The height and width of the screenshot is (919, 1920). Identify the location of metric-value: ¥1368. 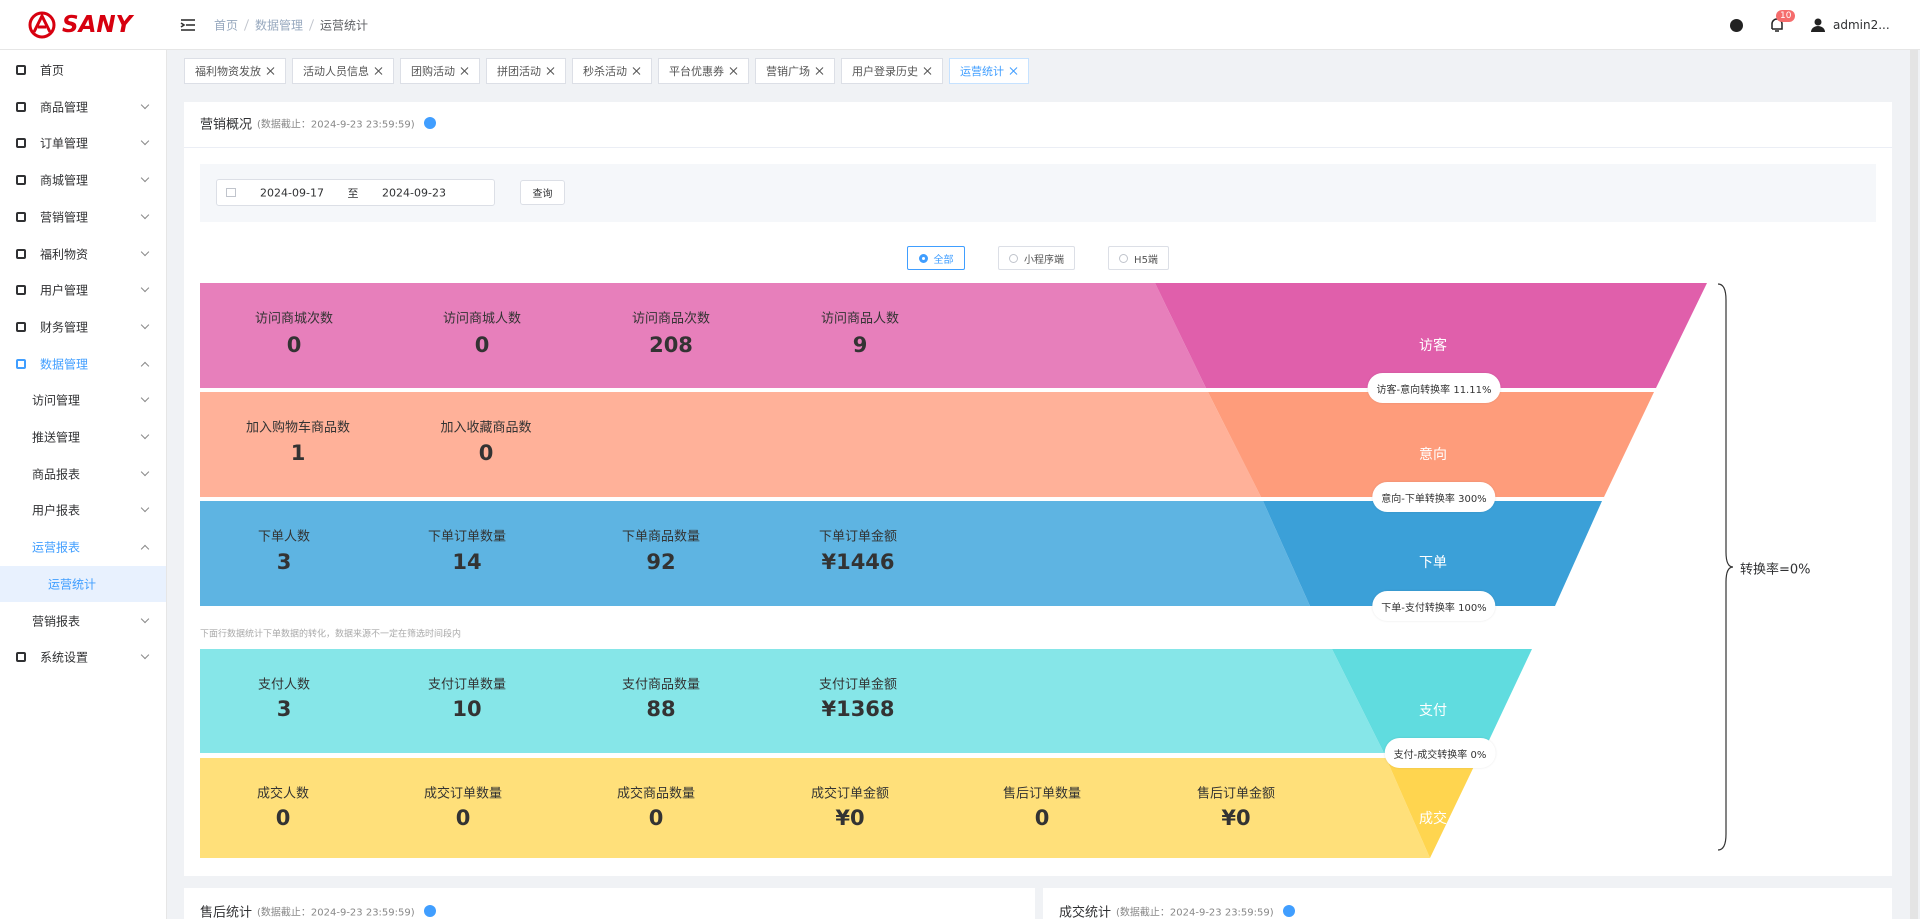
(858, 709).